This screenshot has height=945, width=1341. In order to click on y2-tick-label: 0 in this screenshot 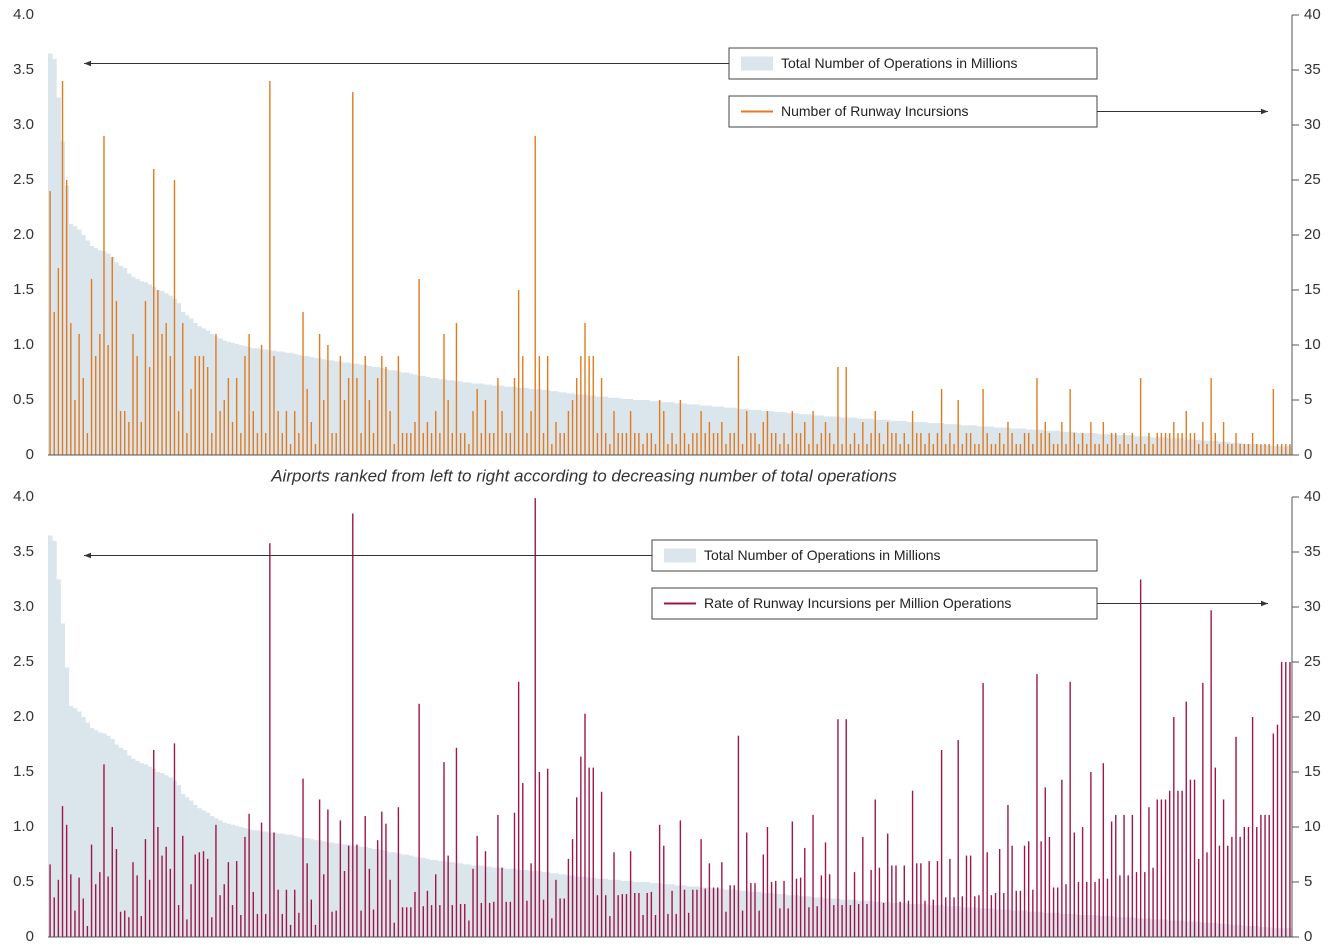, I will do `click(1308, 936)`.